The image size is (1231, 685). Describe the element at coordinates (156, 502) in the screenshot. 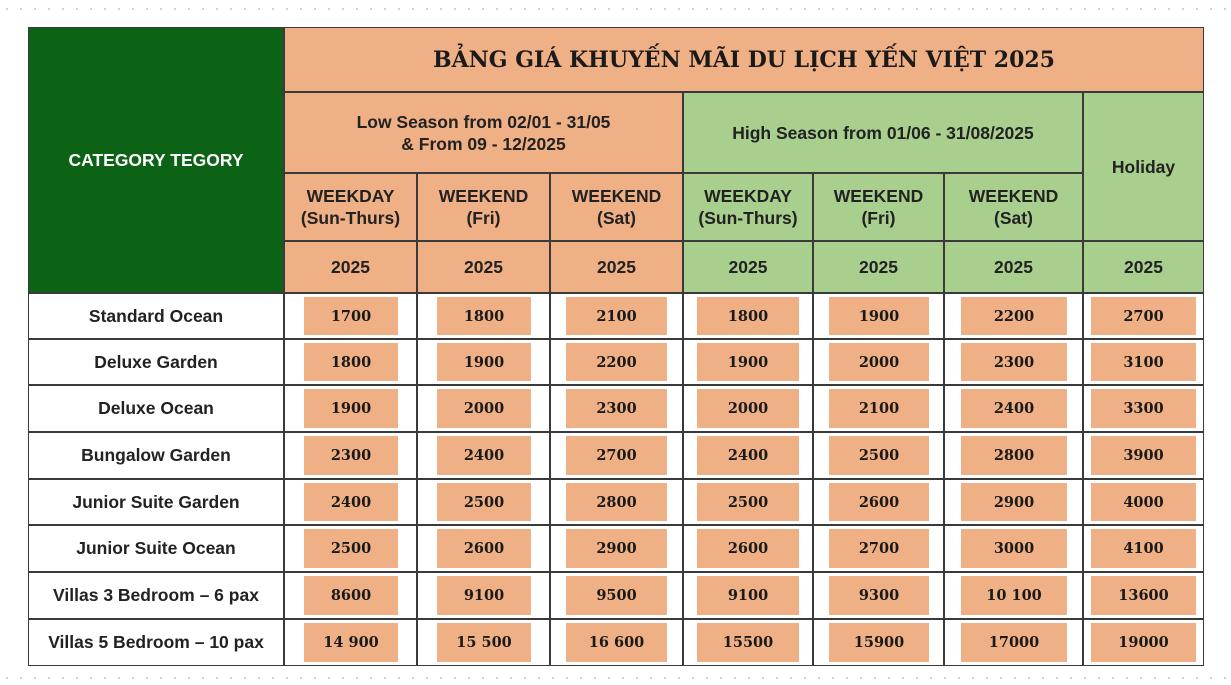

I see `room-category-name: Junior Suite Garden` at that location.